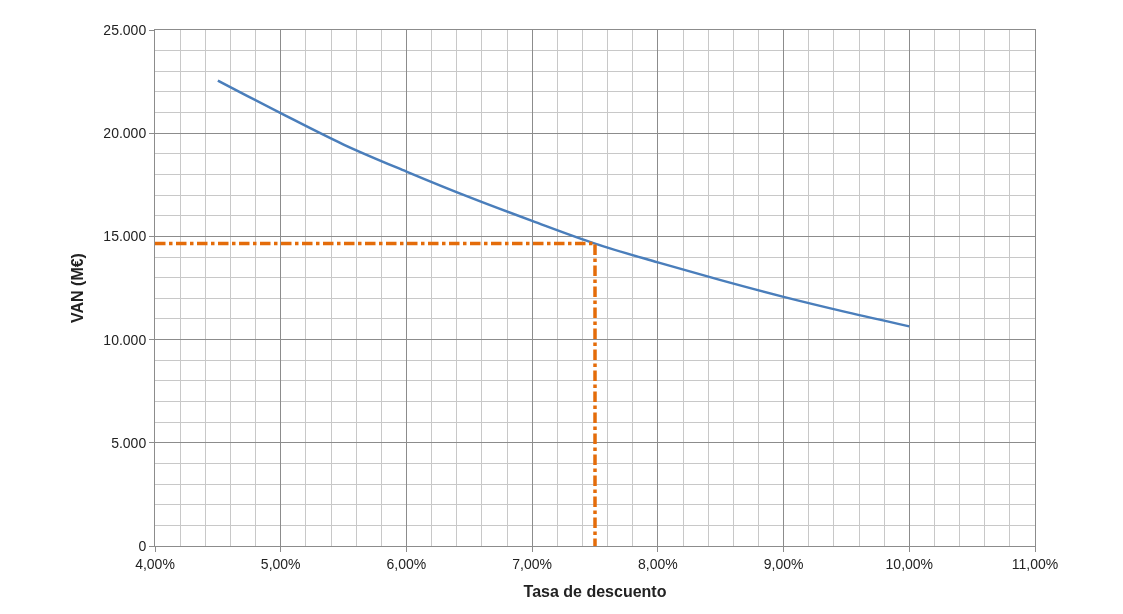  What do you see at coordinates (125, 29) in the screenshot?
I see `y-tick-label: 25.000` at bounding box center [125, 29].